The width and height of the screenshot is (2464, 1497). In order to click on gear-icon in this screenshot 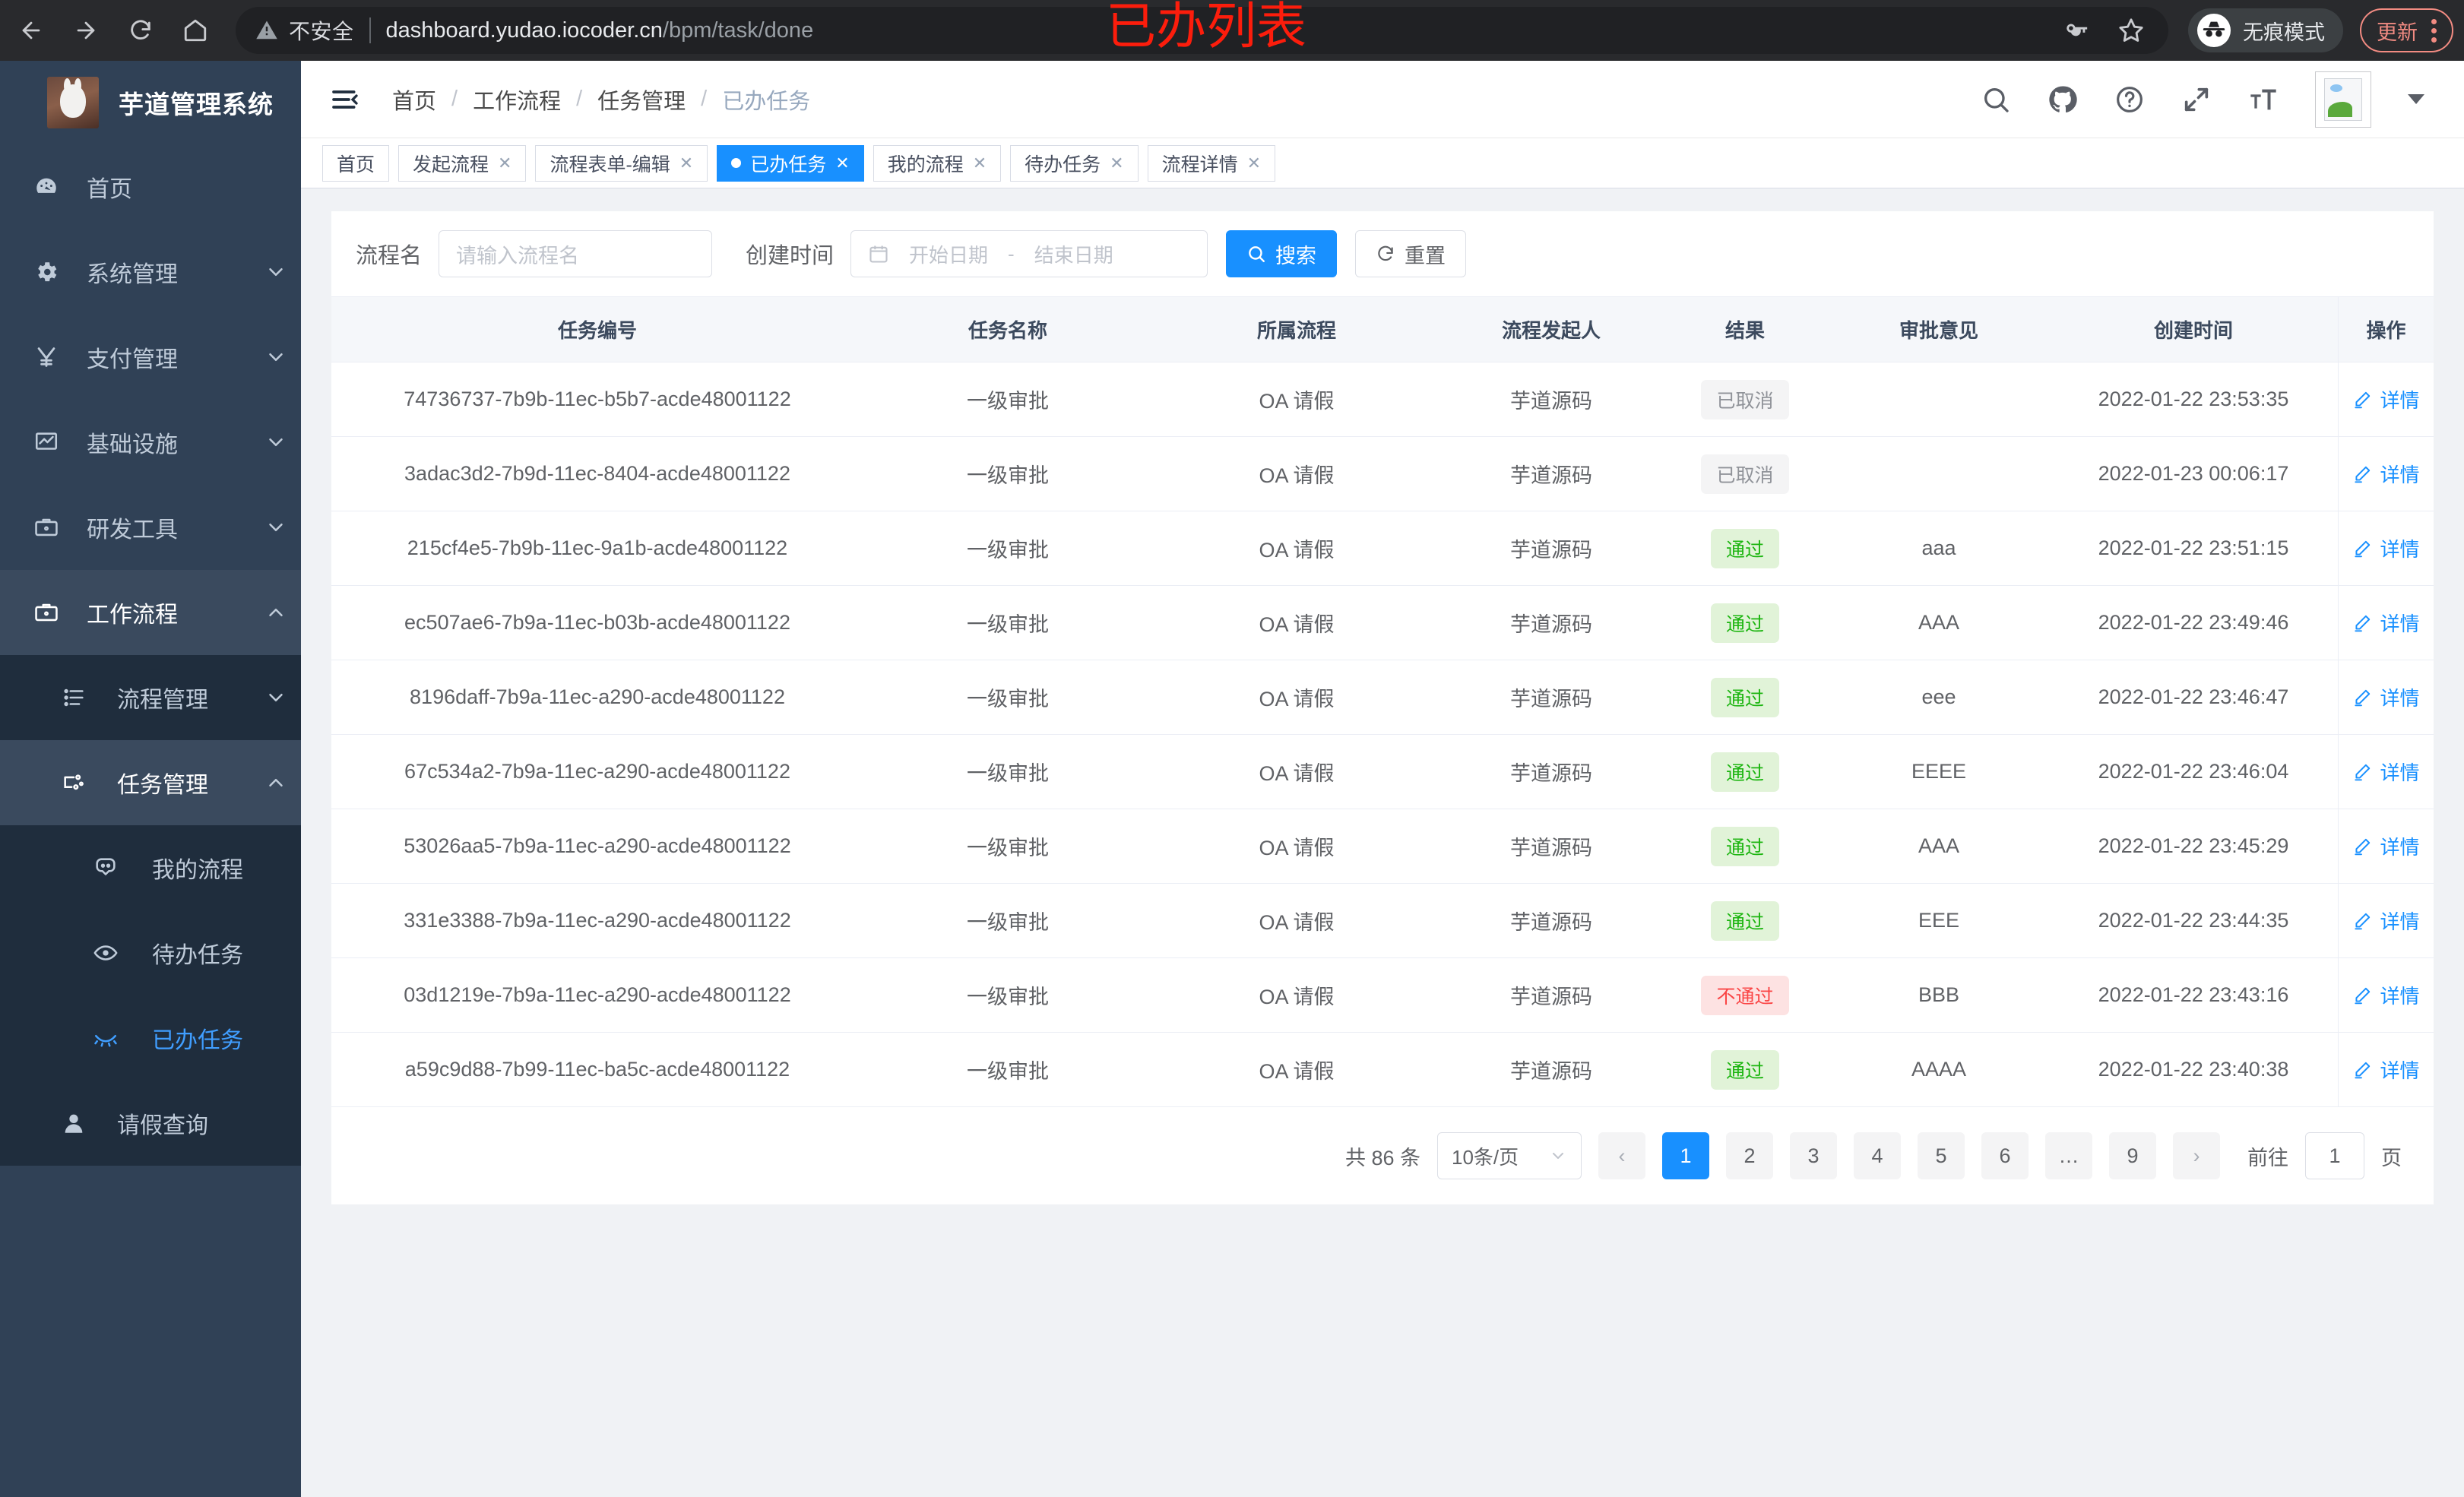, I will do `click(46, 272)`.